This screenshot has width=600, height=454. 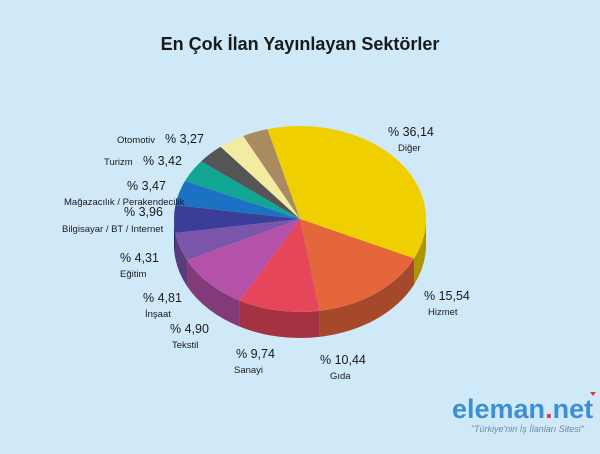 What do you see at coordinates (237, 240) in the screenshot?
I see `slice-tekstil` at bounding box center [237, 240].